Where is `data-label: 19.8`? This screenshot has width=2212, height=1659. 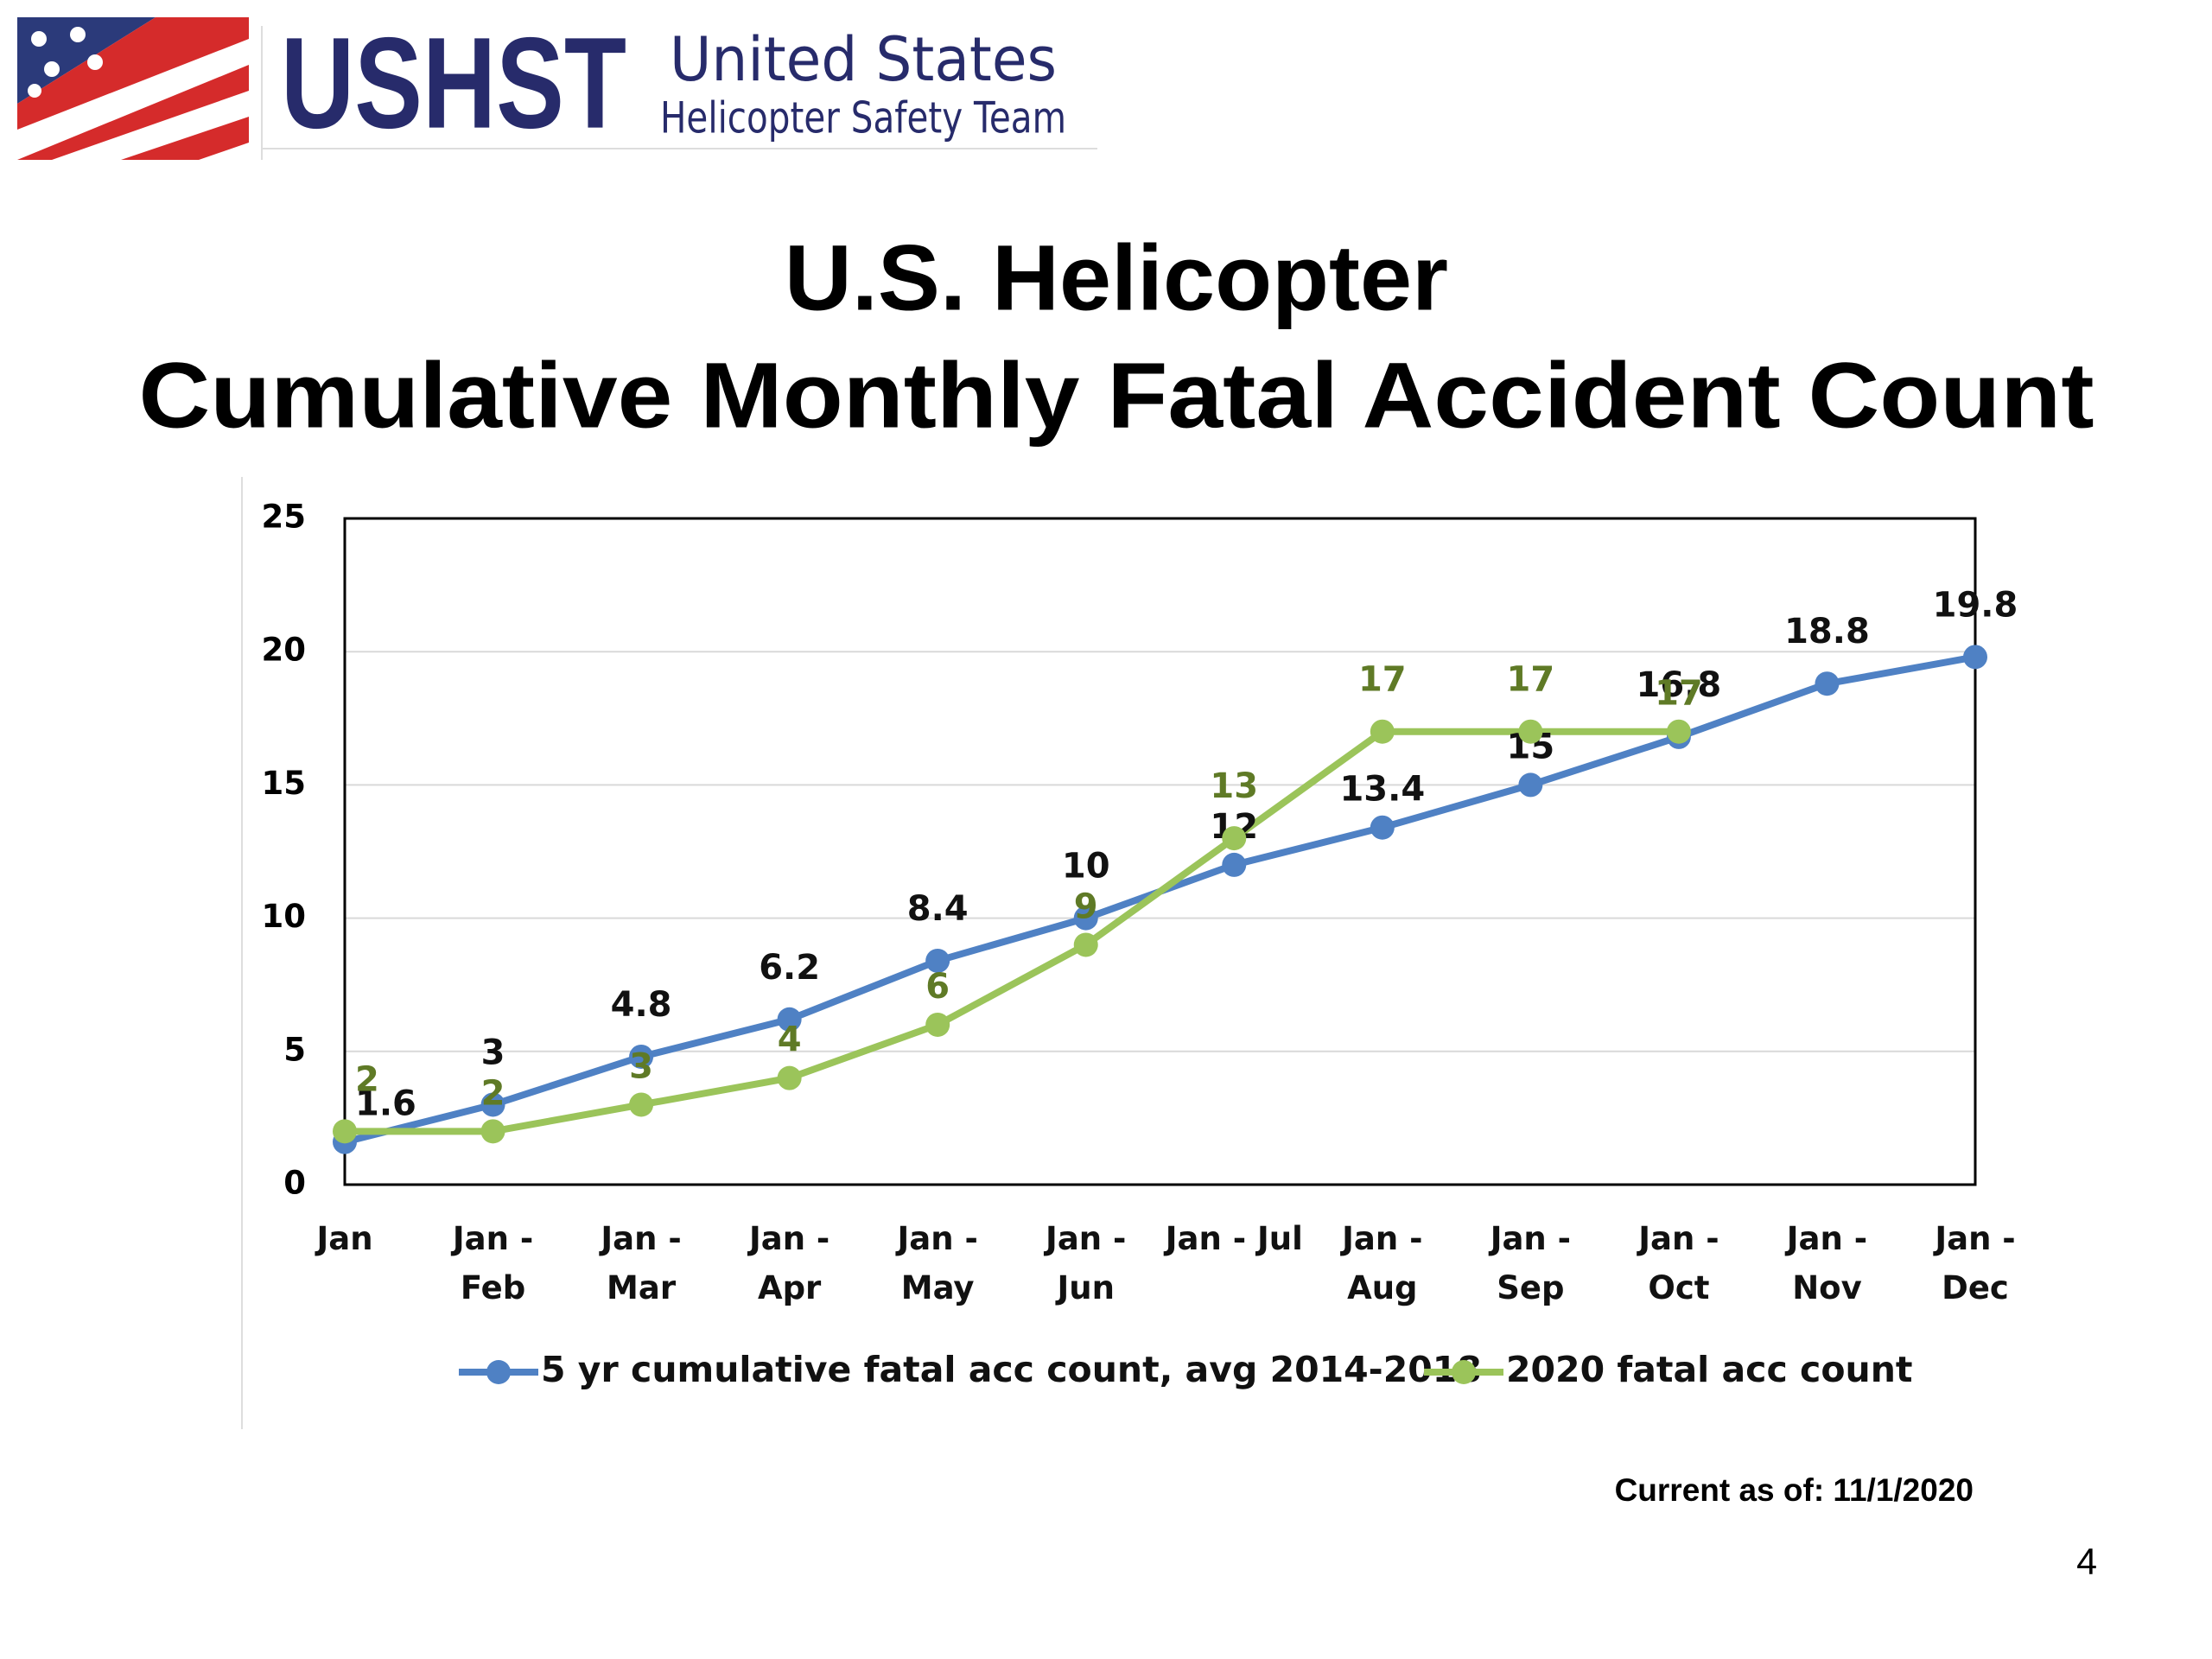 data-label: 19.8 is located at coordinates (1975, 605).